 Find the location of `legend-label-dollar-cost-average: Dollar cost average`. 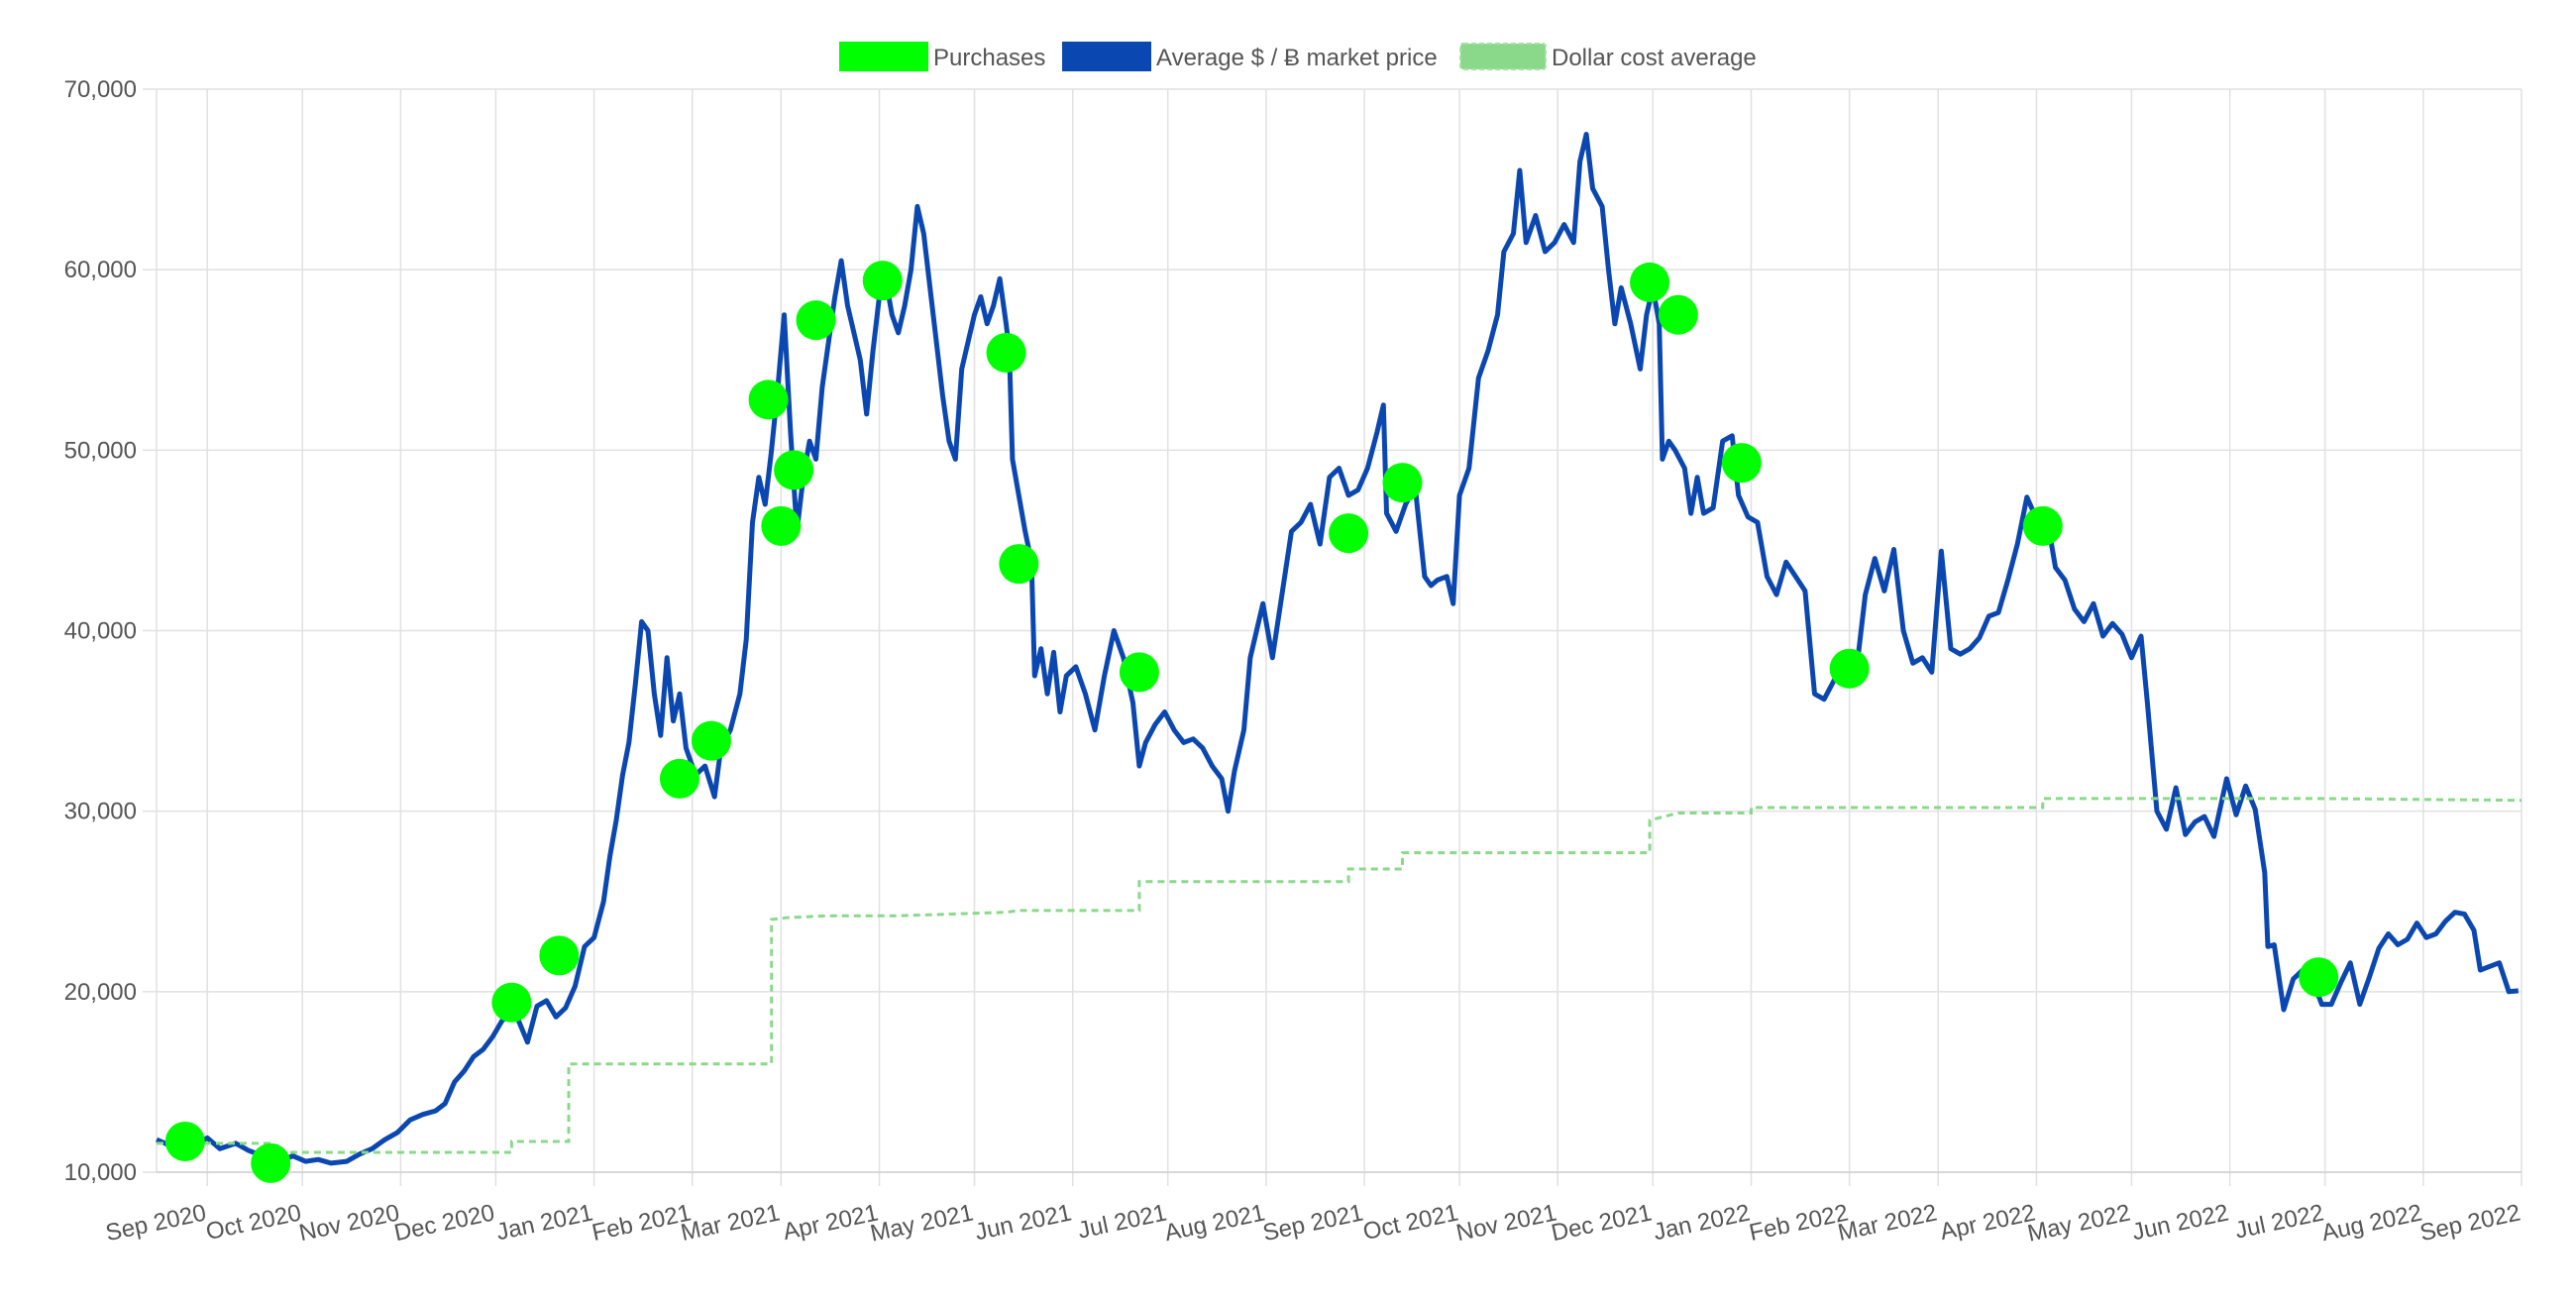

legend-label-dollar-cost-average: Dollar cost average is located at coordinates (1654, 58).